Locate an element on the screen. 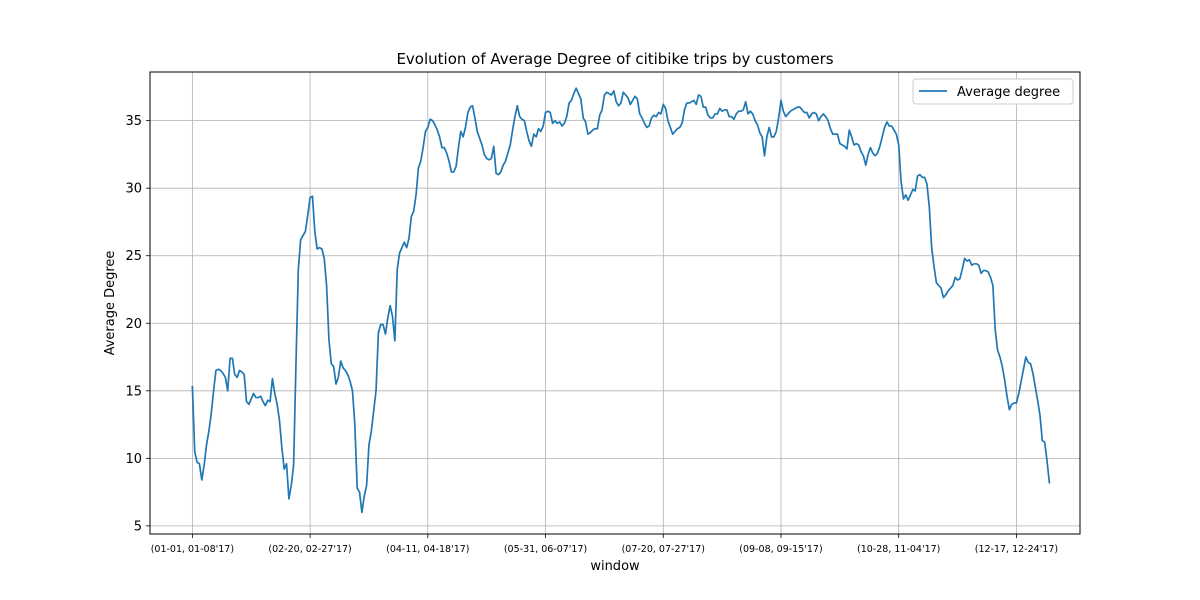 The image size is (1200, 600). y-tick-label: 10 is located at coordinates (133, 459).